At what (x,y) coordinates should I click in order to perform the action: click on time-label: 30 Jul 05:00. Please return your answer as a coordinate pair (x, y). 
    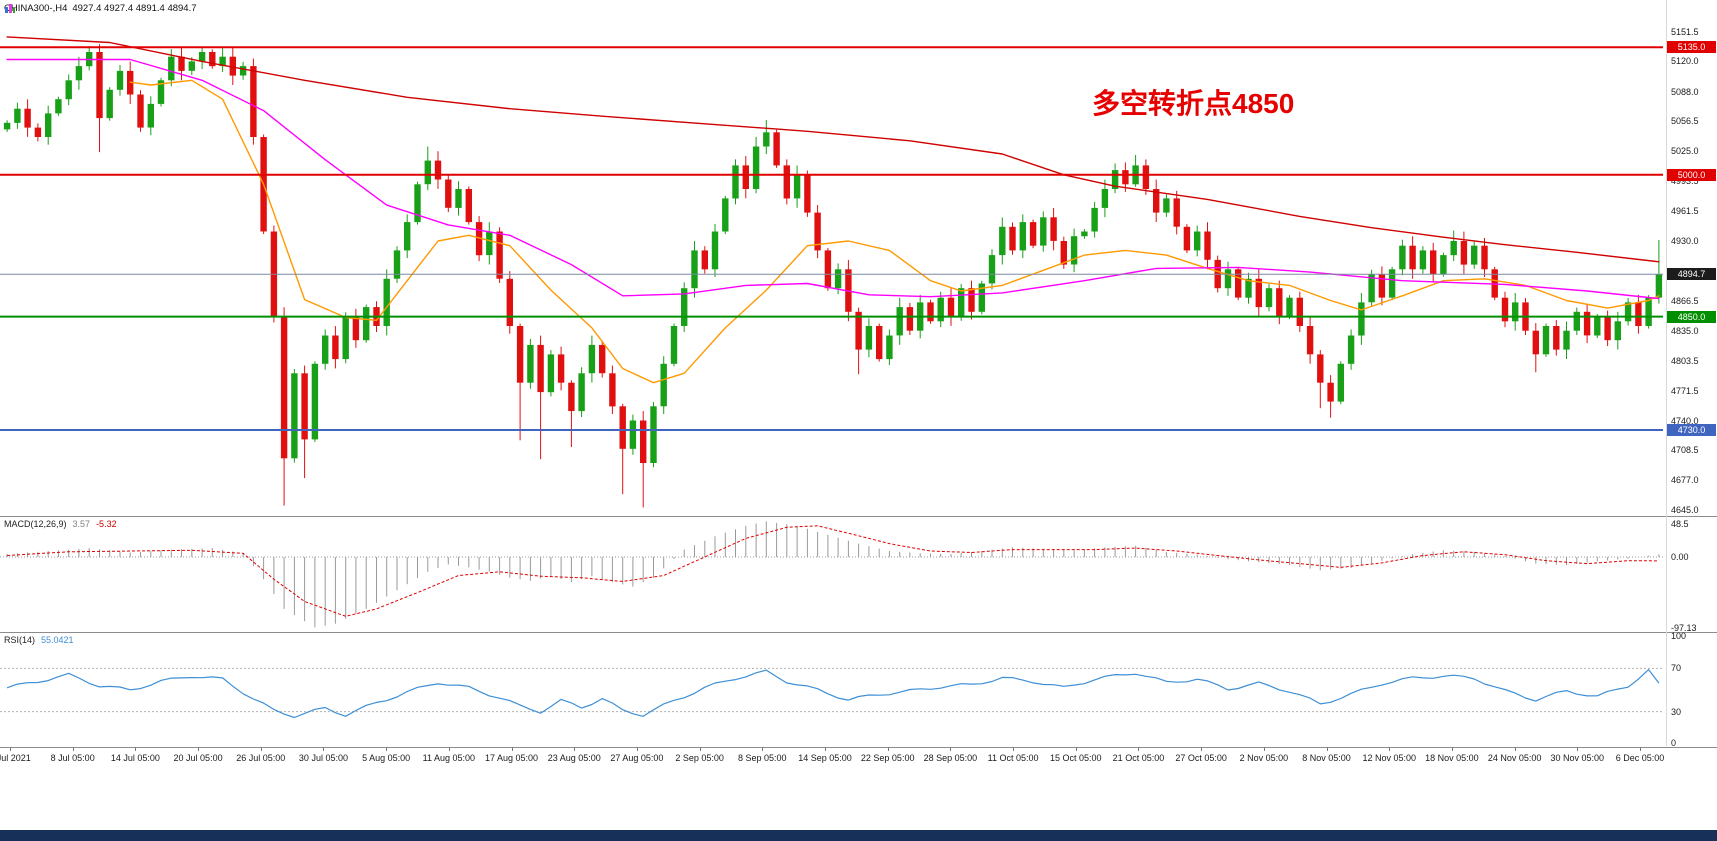
    Looking at the image, I should click on (323, 758).